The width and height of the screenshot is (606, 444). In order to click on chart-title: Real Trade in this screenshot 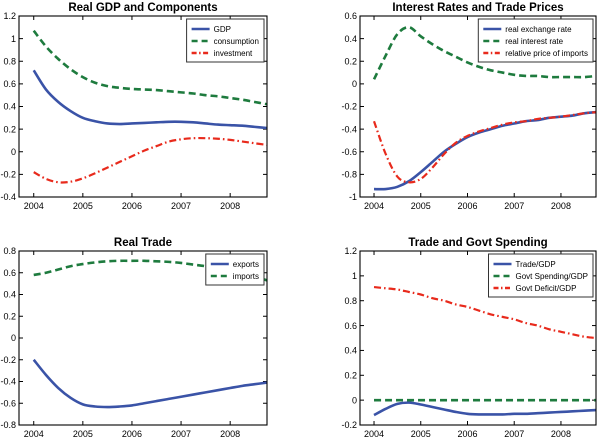, I will do `click(143, 243)`.